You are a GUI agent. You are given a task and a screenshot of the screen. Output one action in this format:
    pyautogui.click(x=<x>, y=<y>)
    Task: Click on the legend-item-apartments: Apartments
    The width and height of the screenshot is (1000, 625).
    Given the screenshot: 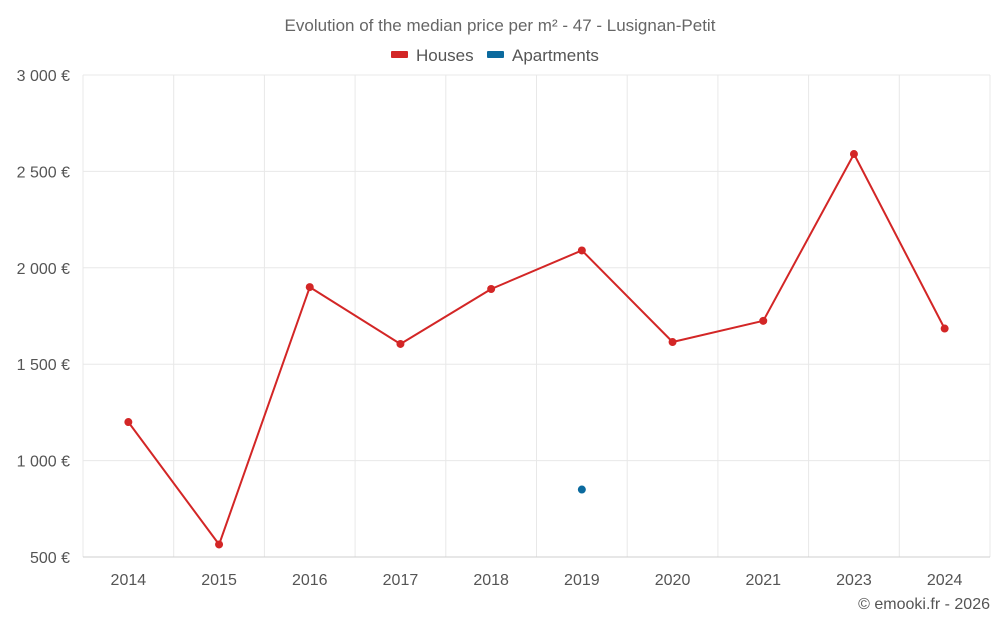 What is the action you would take?
    pyautogui.click(x=543, y=55)
    